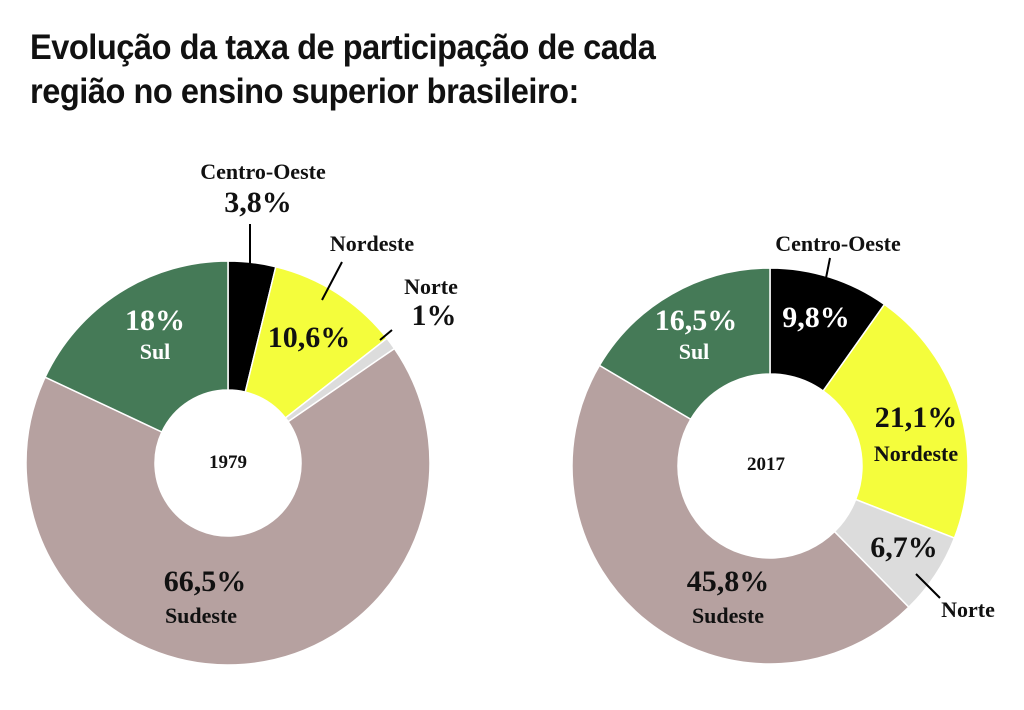 The height and width of the screenshot is (710, 1024). I want to click on label-nordeste-2017: Nordeste, so click(916, 453).